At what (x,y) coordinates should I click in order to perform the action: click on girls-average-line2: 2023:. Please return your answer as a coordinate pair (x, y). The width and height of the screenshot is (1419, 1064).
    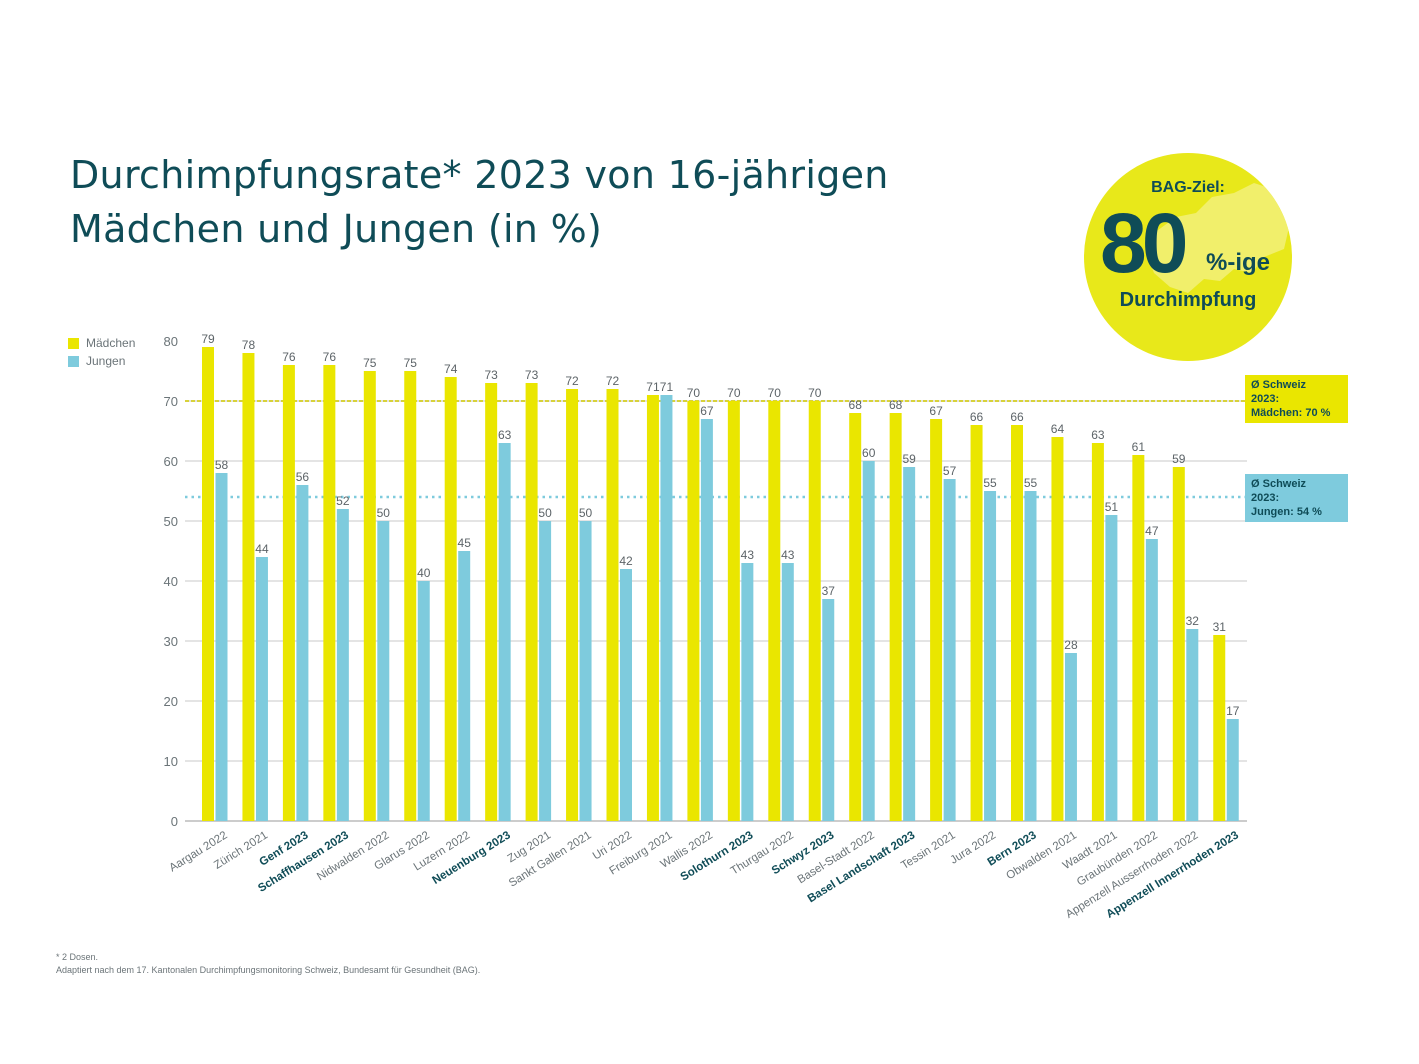
    Looking at the image, I should click on (1265, 399).